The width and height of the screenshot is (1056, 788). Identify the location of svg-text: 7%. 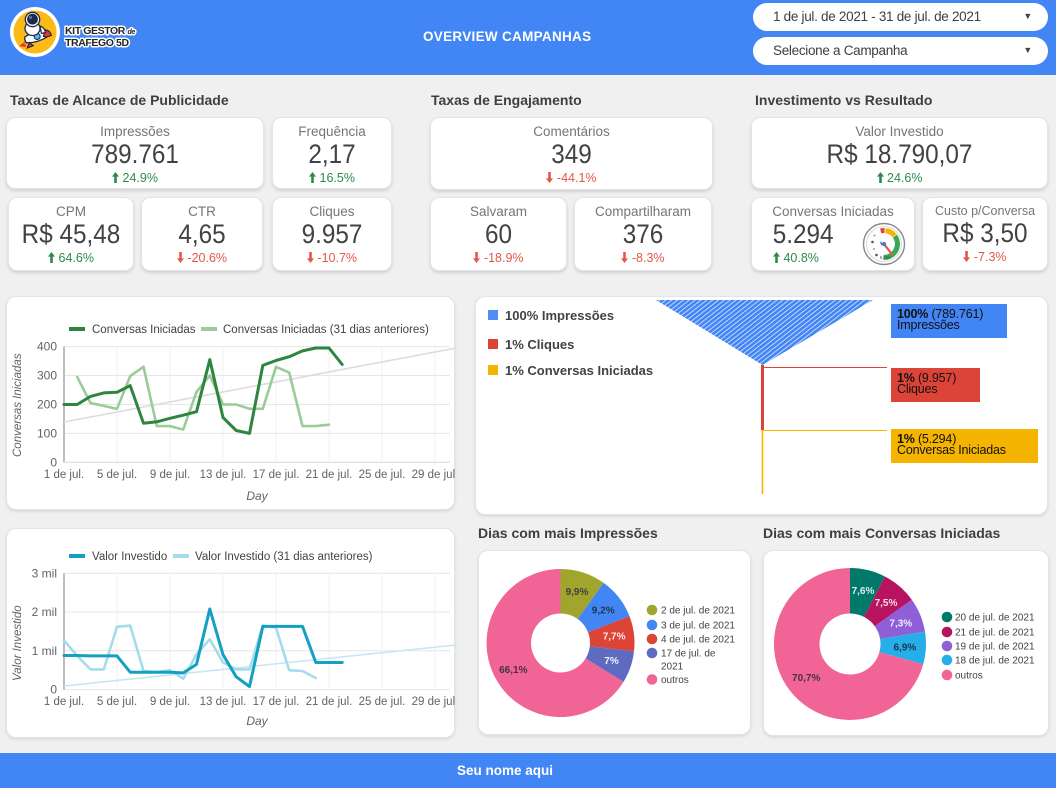
(611, 661).